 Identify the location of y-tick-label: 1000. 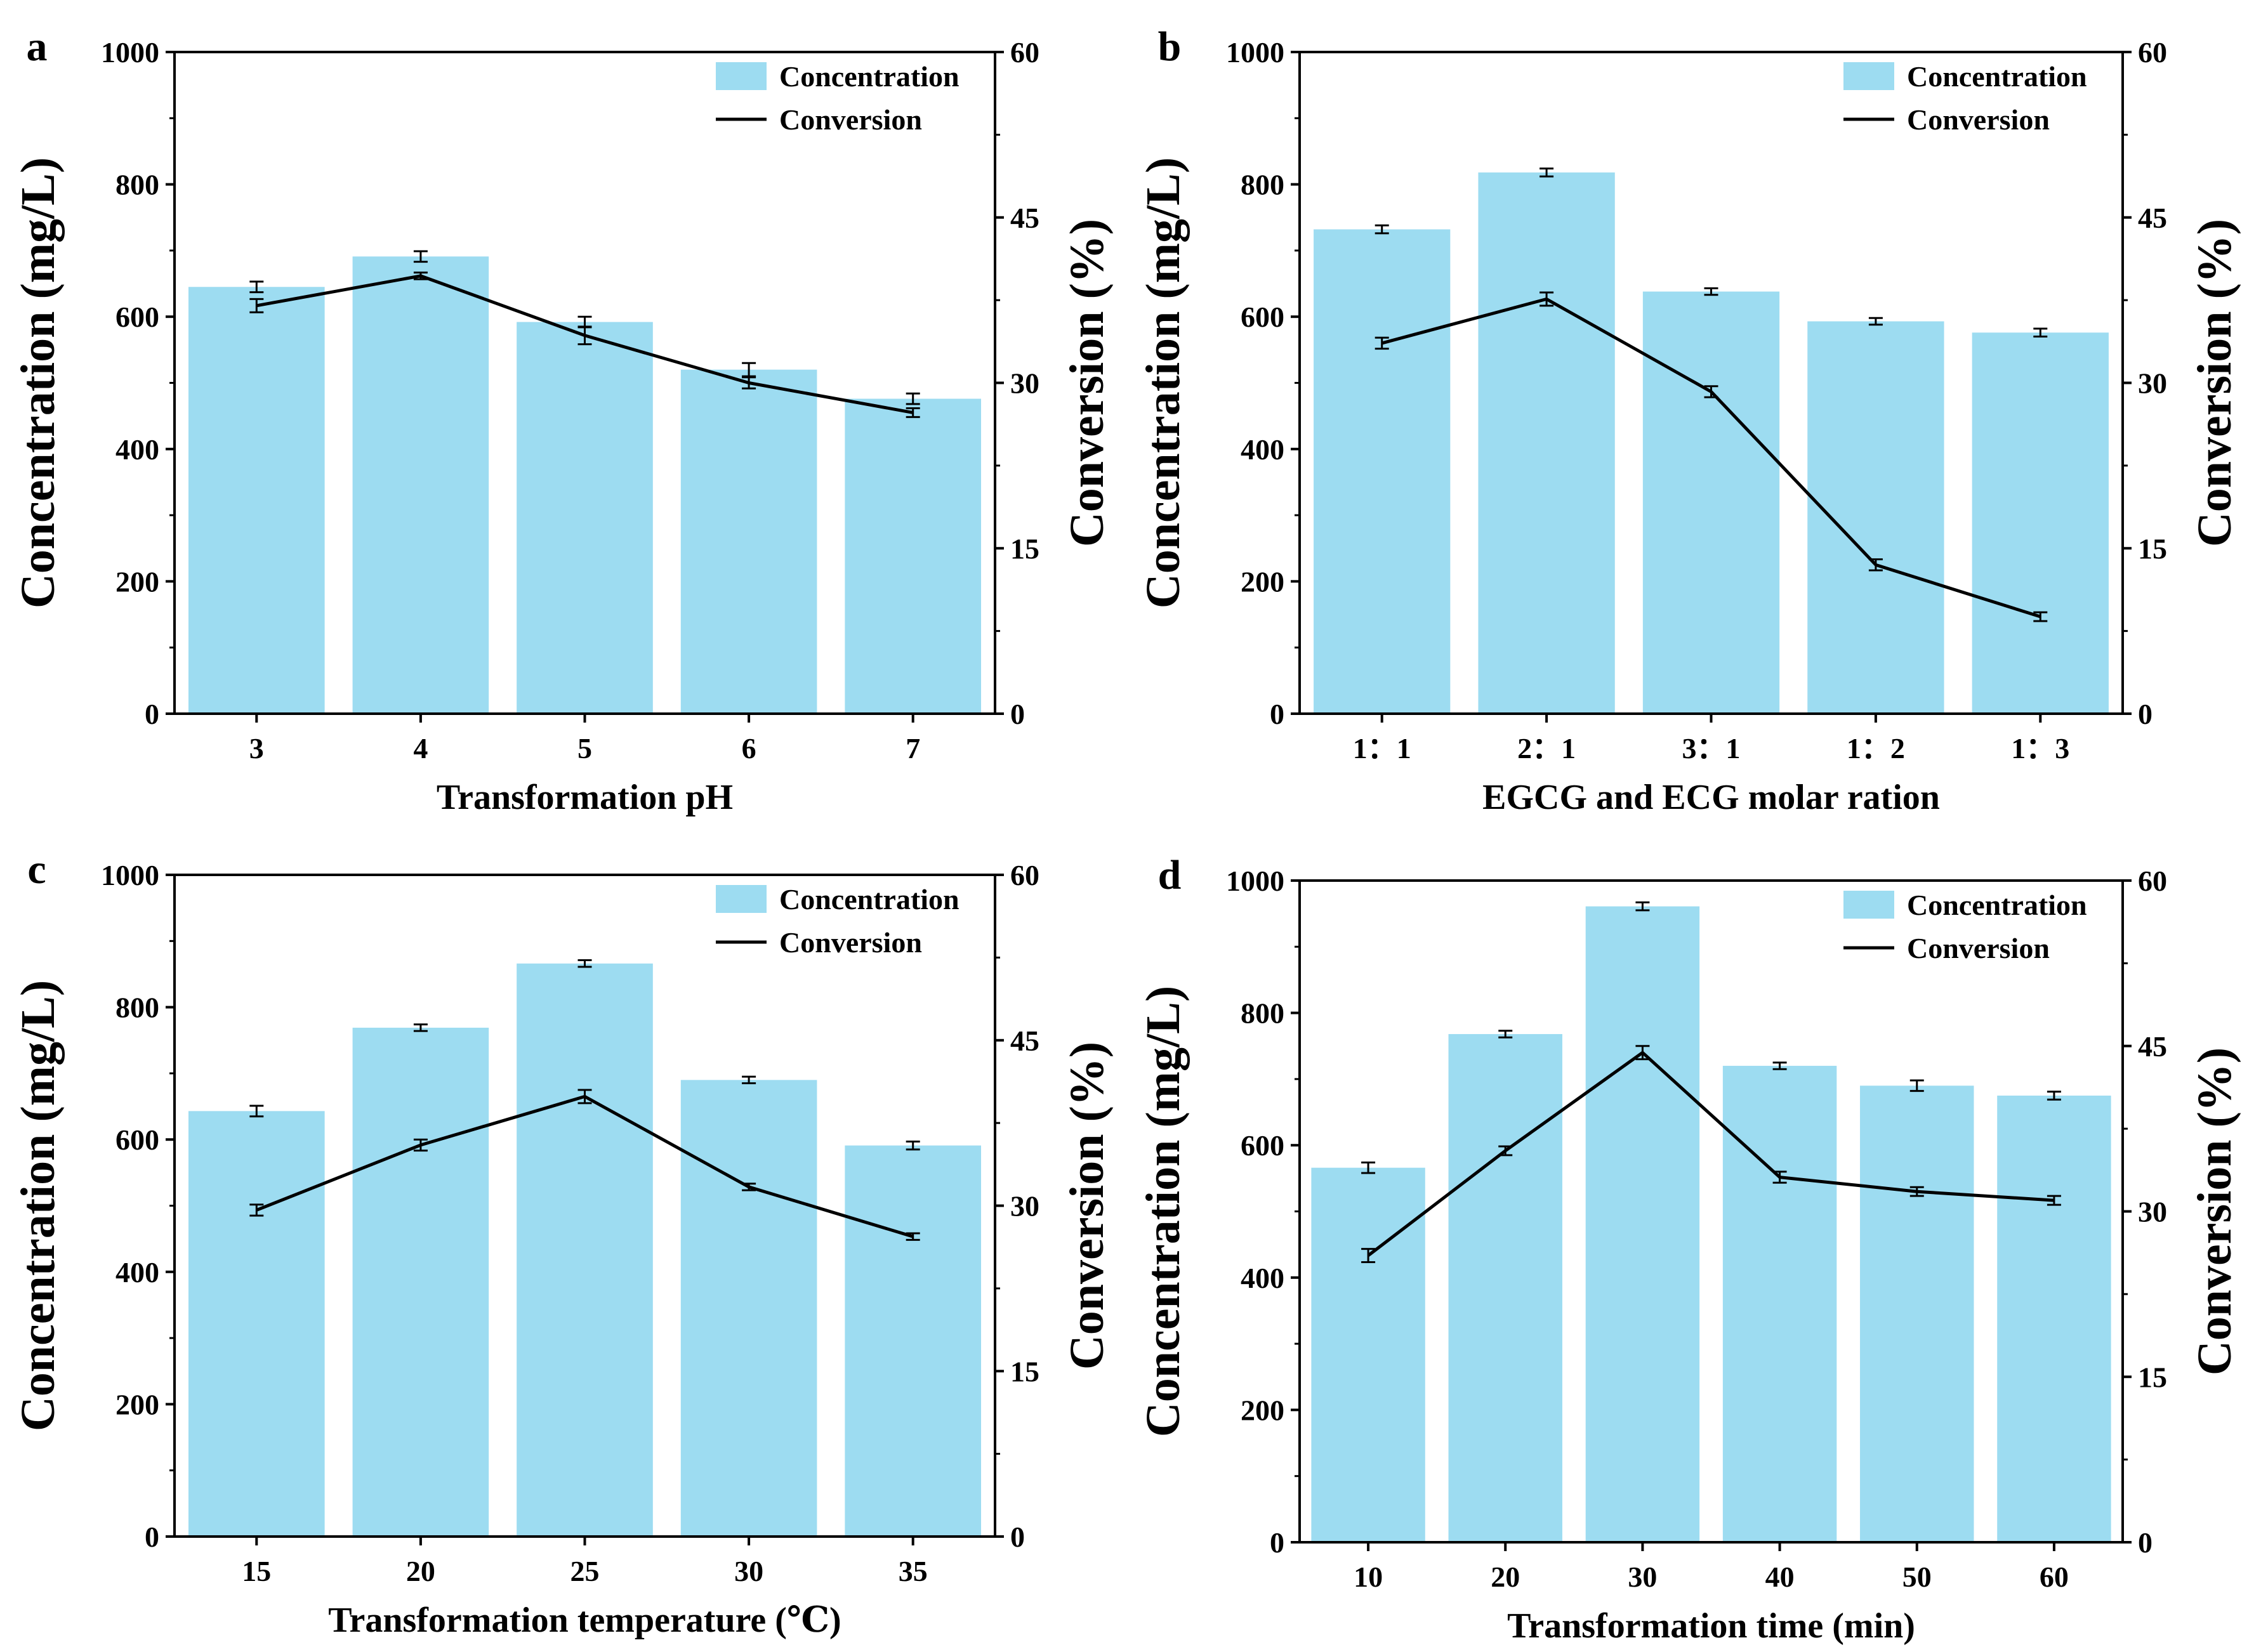
(1255, 881).